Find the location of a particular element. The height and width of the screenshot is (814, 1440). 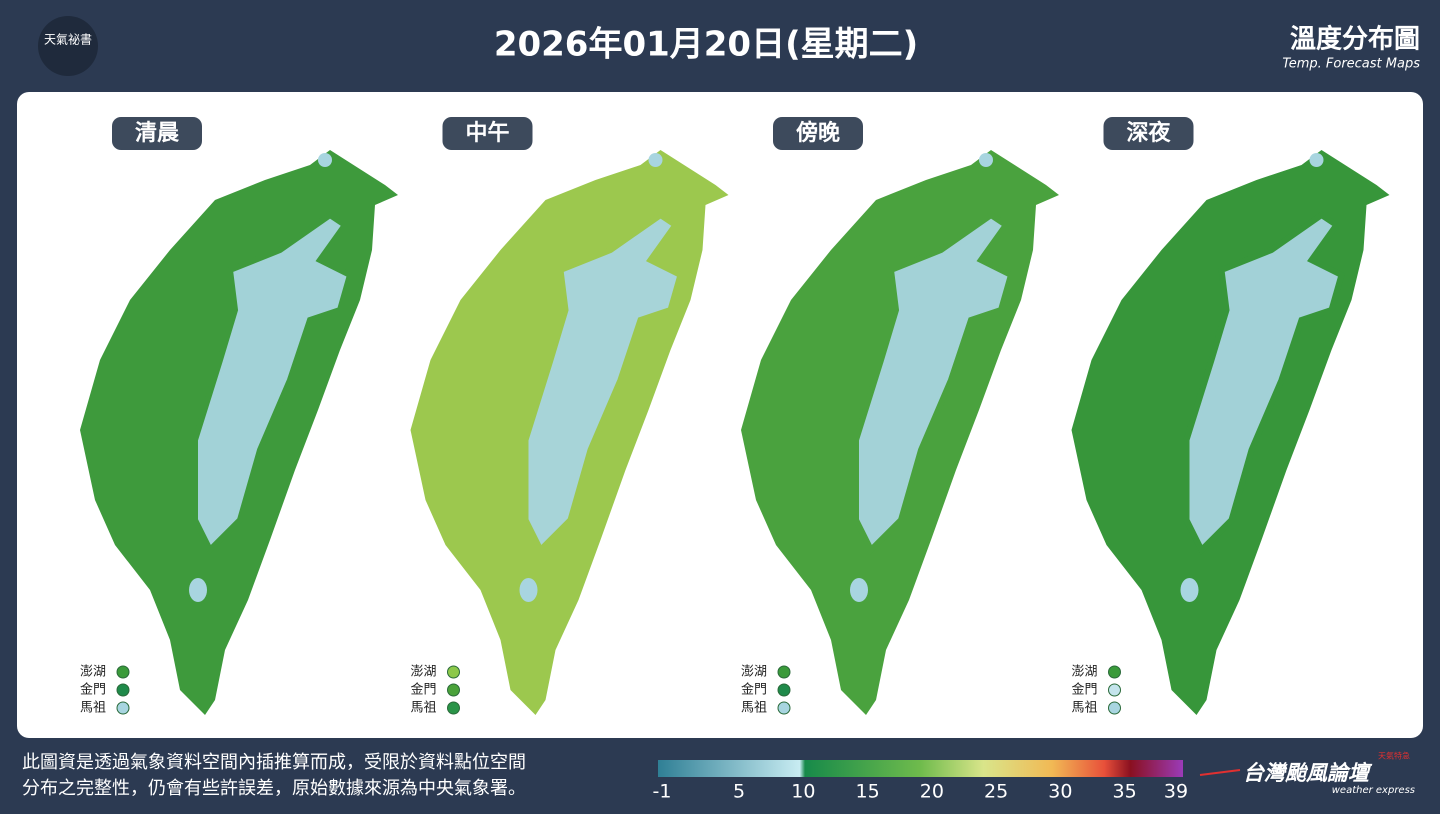

colorbar is located at coordinates (920, 768).